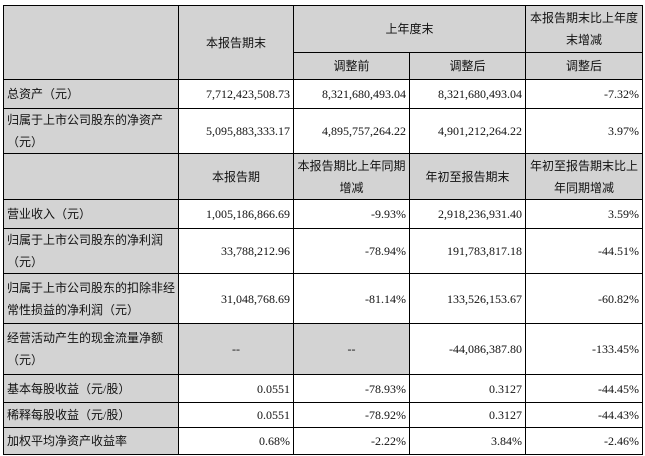  What do you see at coordinates (467, 176) in the screenshot?
I see `header-ytd: 年初至报告期末` at bounding box center [467, 176].